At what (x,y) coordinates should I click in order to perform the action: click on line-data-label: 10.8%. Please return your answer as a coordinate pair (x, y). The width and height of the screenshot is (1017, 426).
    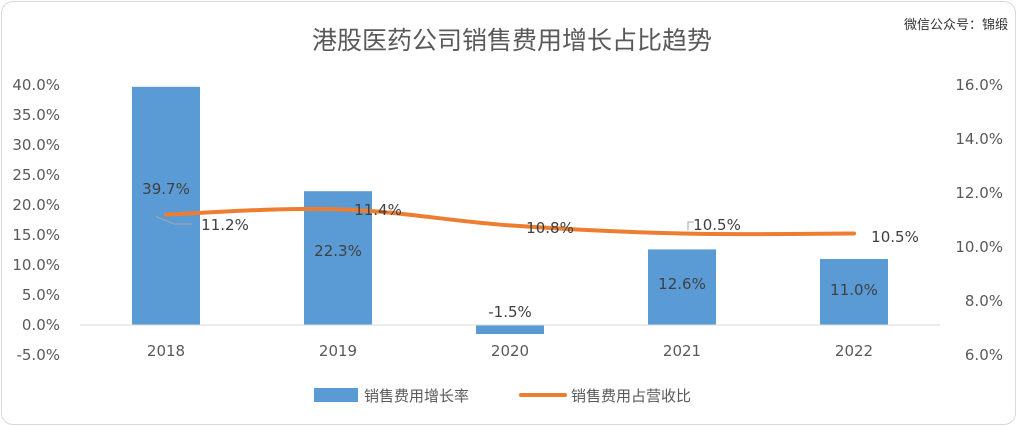
    Looking at the image, I should click on (550, 228).